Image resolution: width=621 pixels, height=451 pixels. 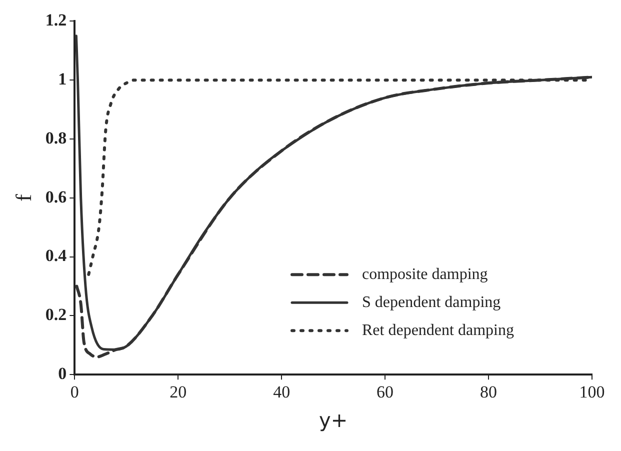 I want to click on legend-label: composite damping, so click(x=425, y=274).